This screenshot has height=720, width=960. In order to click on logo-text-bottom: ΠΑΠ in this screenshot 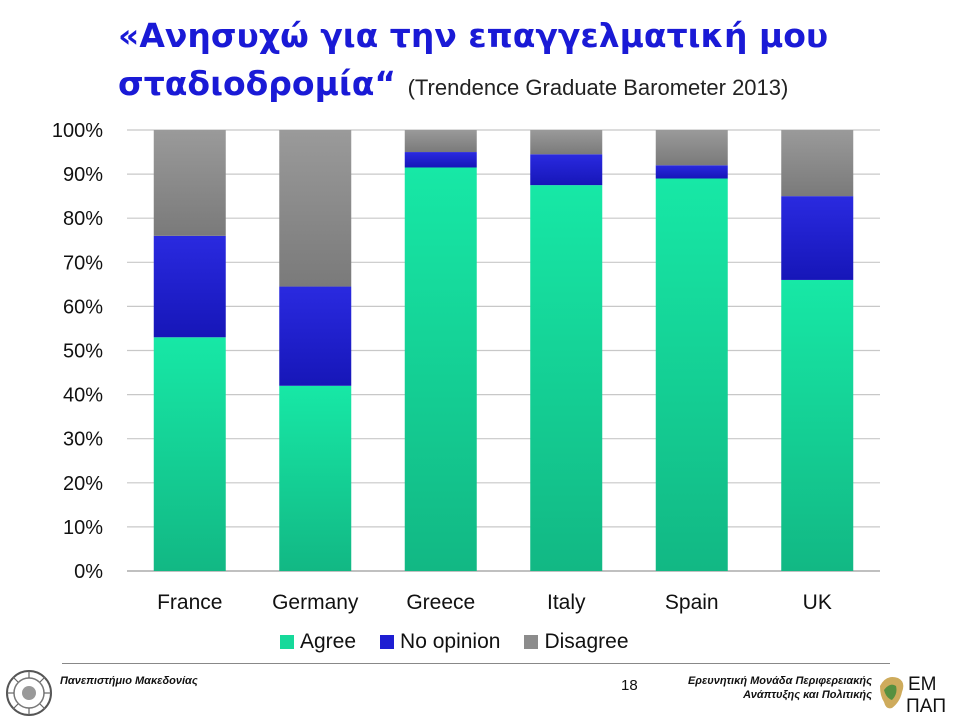, I will do `click(926, 706)`.